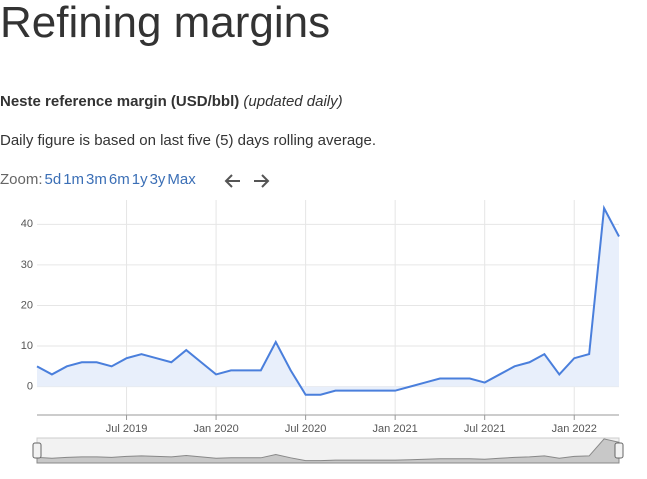 The height and width of the screenshot is (479, 647). Describe the element at coordinates (215, 429) in the screenshot. I see `x-tick-label: Jan 2020` at that location.